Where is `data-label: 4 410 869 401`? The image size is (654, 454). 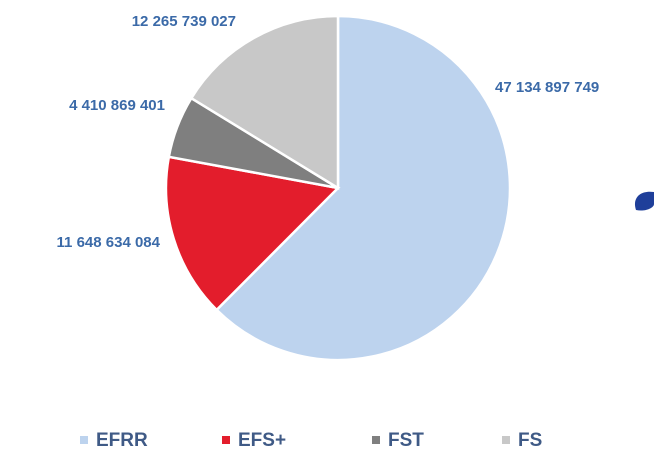
data-label: 4 410 869 401 is located at coordinates (117, 105).